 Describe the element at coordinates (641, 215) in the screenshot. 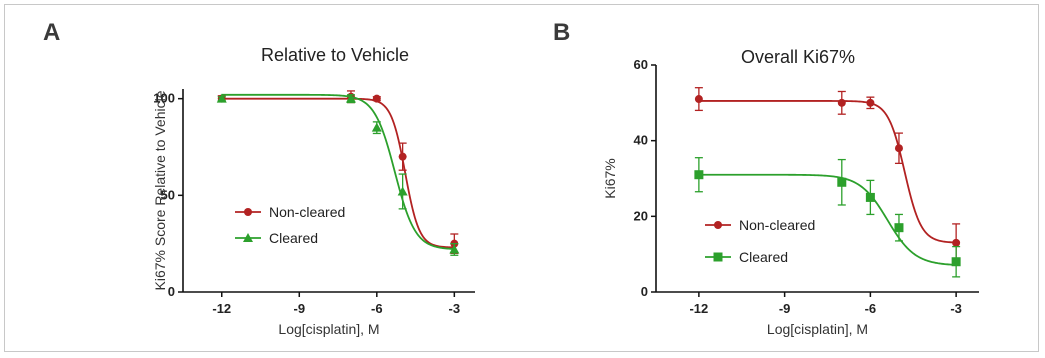

I see `y-tick-label: 20` at that location.